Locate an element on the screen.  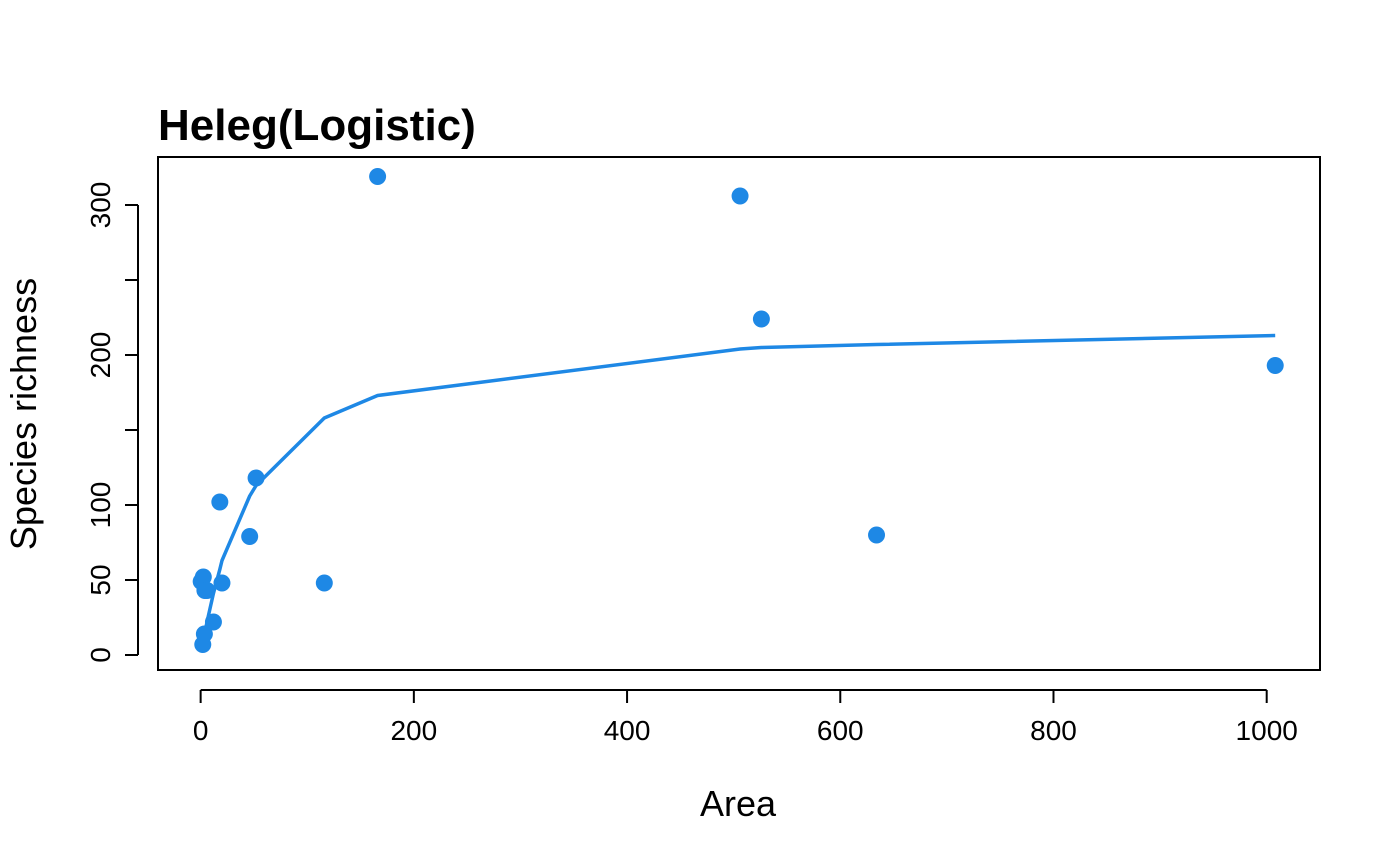
y-axis-label: Species richness is located at coordinates (23, 414).